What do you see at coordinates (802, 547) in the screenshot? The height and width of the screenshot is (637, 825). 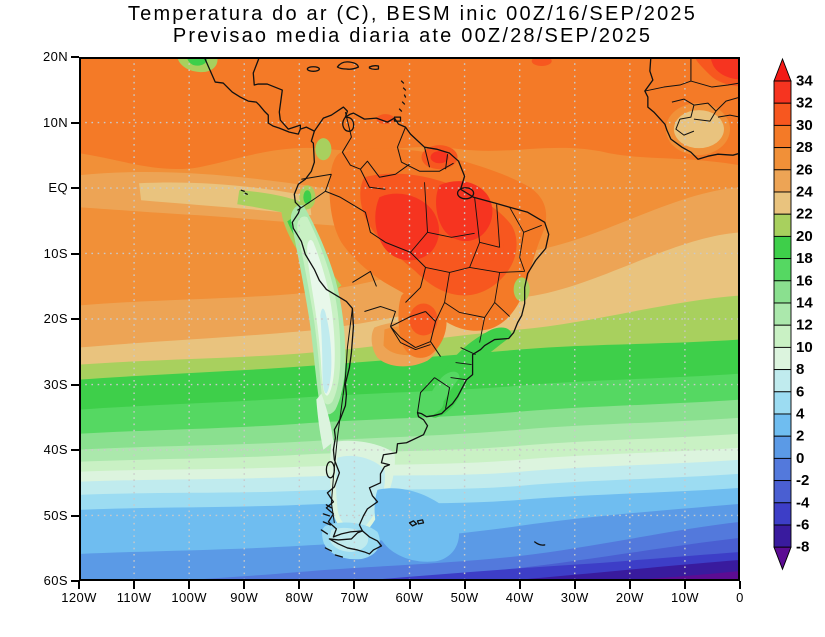 I see `colorbar-label: -8` at bounding box center [802, 547].